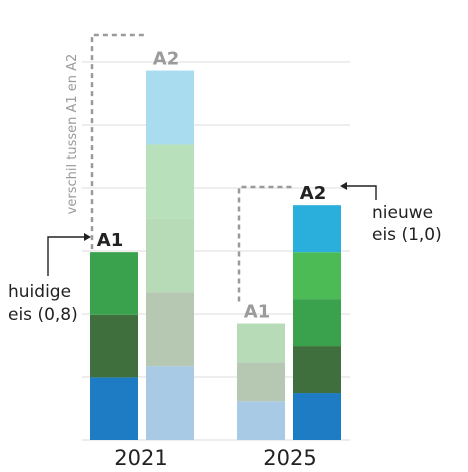 The image size is (468, 472). Describe the element at coordinates (110, 240) in the screenshot. I see `bar-label-2021-a1: A1` at that location.